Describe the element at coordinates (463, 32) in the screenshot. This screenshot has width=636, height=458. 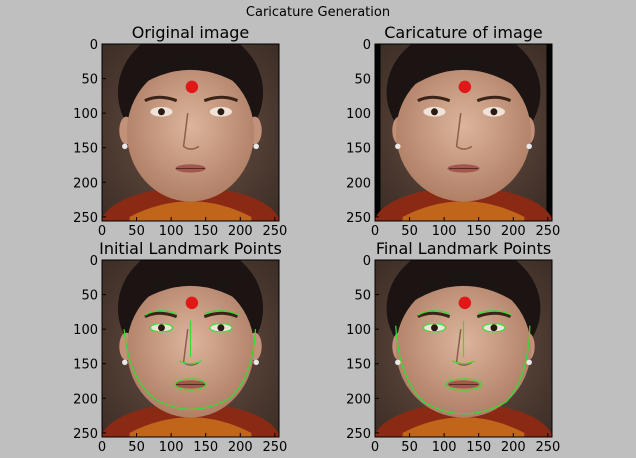
I see `panel-title: Caricature of image` at that location.